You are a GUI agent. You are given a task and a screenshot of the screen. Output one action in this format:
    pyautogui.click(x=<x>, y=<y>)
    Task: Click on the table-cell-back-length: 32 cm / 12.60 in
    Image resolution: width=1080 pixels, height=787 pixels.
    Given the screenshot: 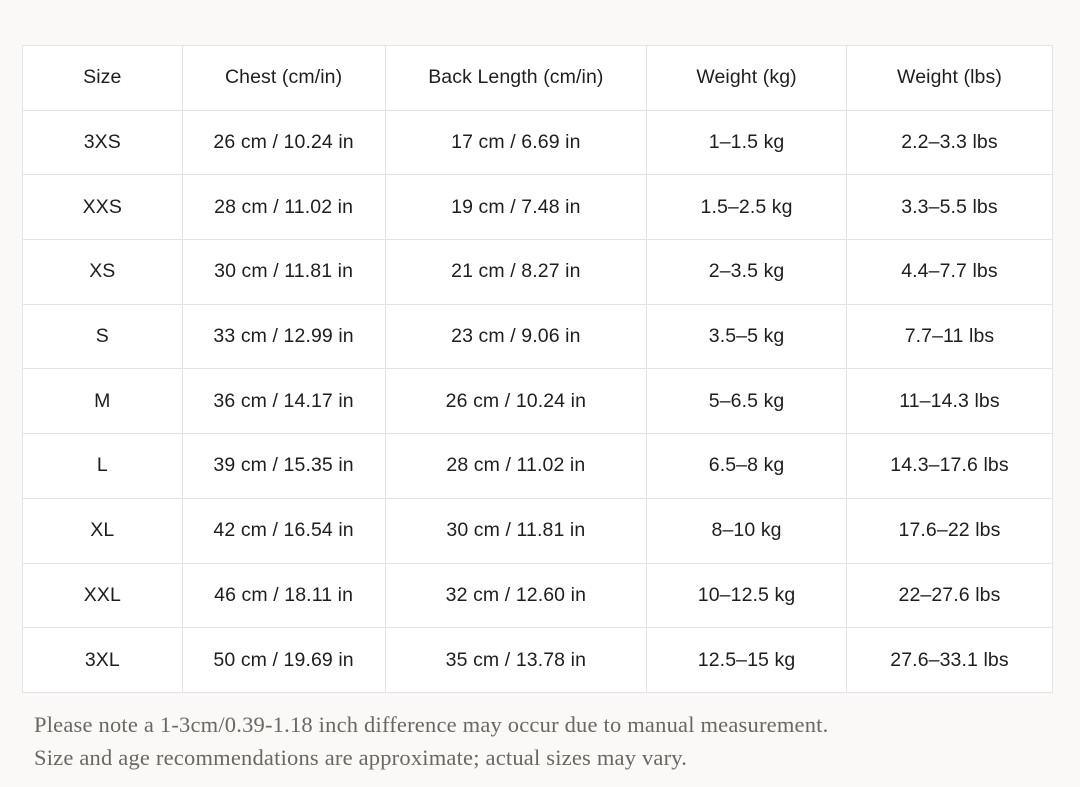 What is the action you would take?
    pyautogui.click(x=516, y=595)
    